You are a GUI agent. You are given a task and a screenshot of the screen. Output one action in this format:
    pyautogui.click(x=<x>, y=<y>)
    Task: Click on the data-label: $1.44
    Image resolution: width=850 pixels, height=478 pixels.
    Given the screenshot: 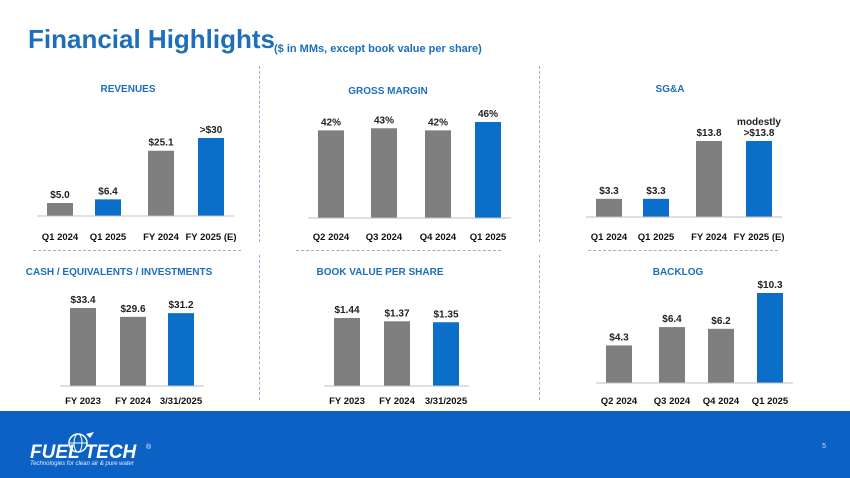 What is the action you would take?
    pyautogui.click(x=346, y=310)
    